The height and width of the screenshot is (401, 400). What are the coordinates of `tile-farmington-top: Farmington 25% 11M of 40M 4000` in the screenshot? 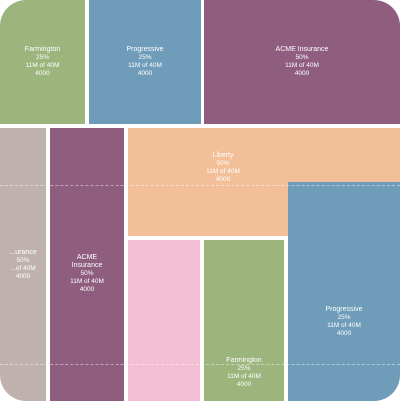 It's located at (42, 62).